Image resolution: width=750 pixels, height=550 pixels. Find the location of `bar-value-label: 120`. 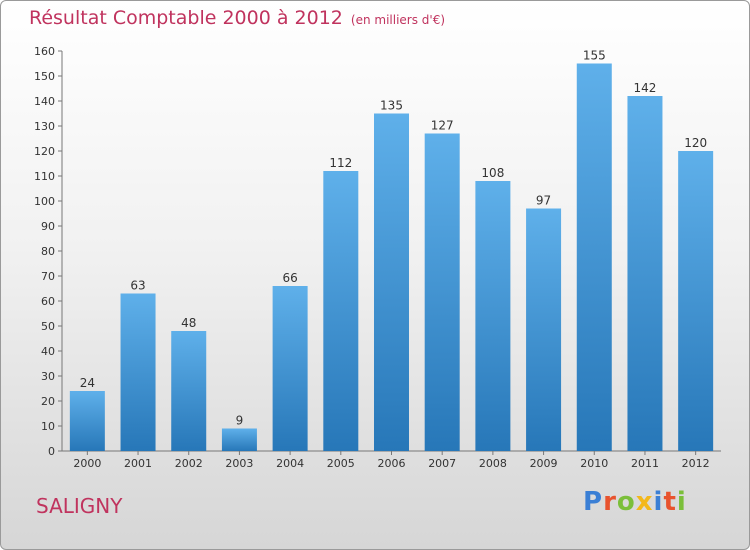

bar-value-label: 120 is located at coordinates (695, 143).